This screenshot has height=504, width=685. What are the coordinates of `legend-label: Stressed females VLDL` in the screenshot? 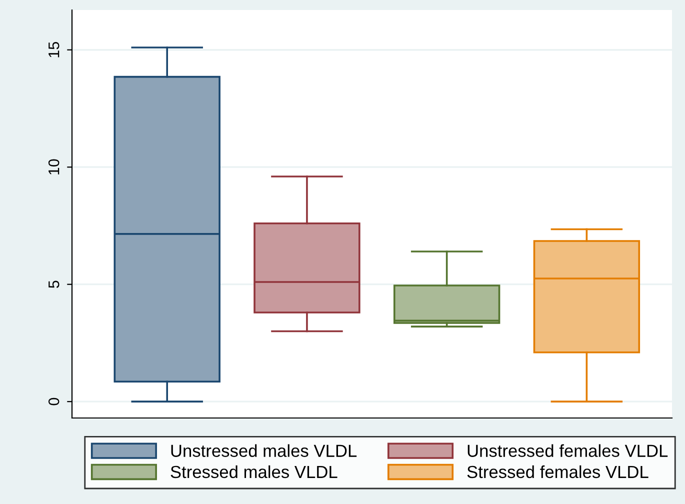 It's located at (557, 471).